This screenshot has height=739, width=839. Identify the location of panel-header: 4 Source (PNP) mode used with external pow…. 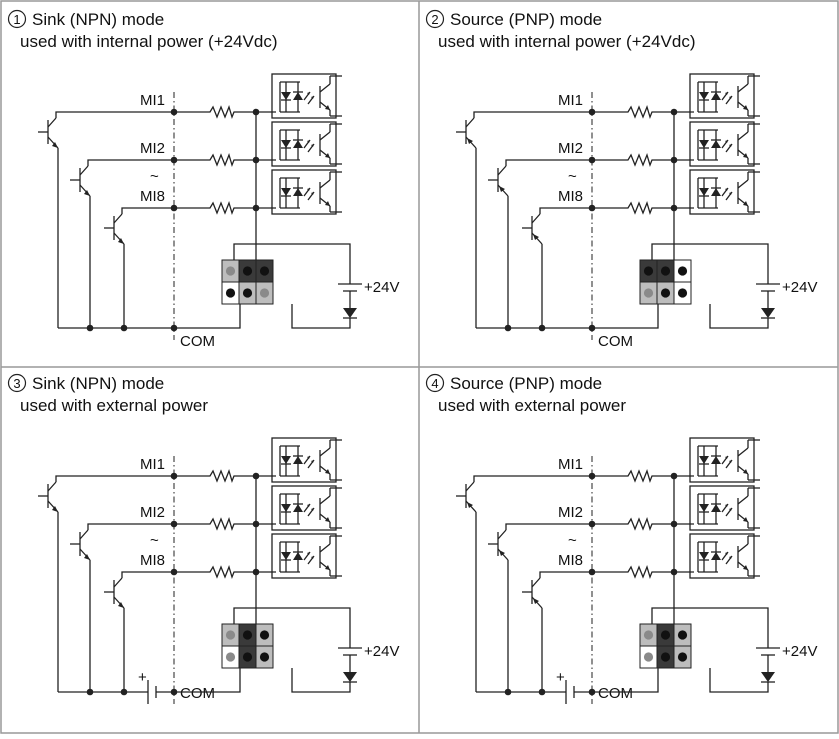
(525, 394).